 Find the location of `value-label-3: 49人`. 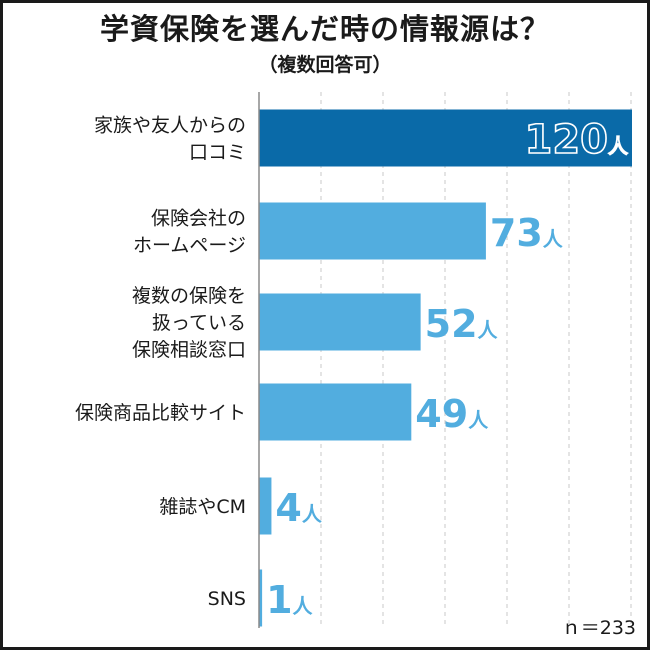

value-label-3: 49人 is located at coordinates (452, 414).